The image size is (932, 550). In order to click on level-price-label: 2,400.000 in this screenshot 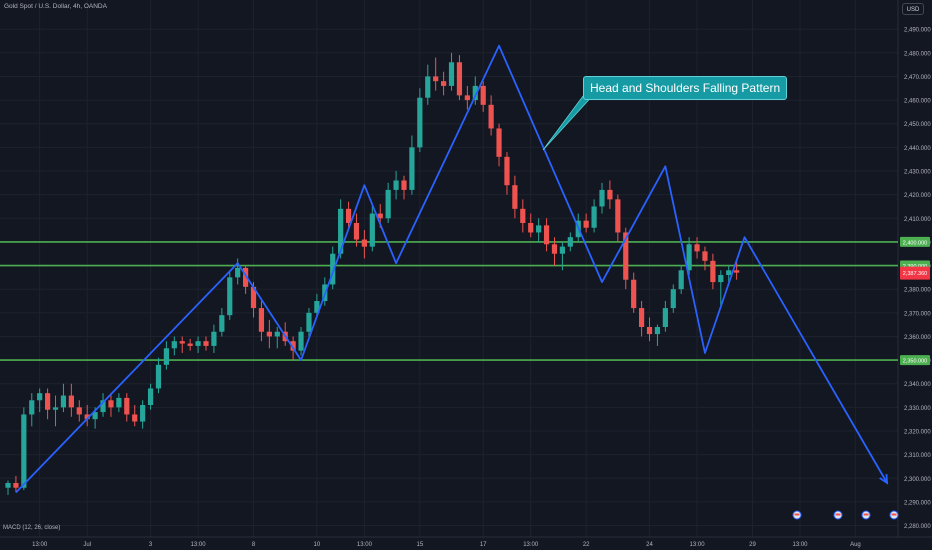, I will do `click(915, 243)`.